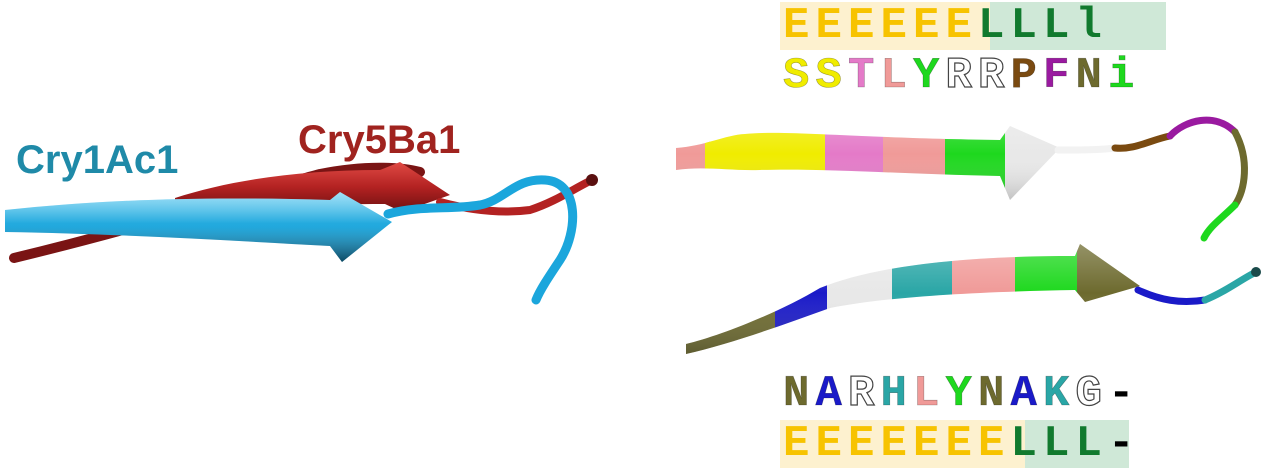 This screenshot has width=1269, height=472. I want to click on bottom-loop-highlight, so click(1077, 444).